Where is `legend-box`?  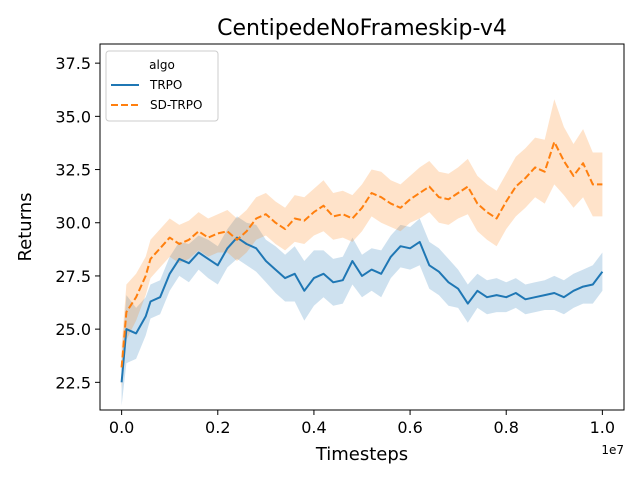
legend-box is located at coordinates (162, 86).